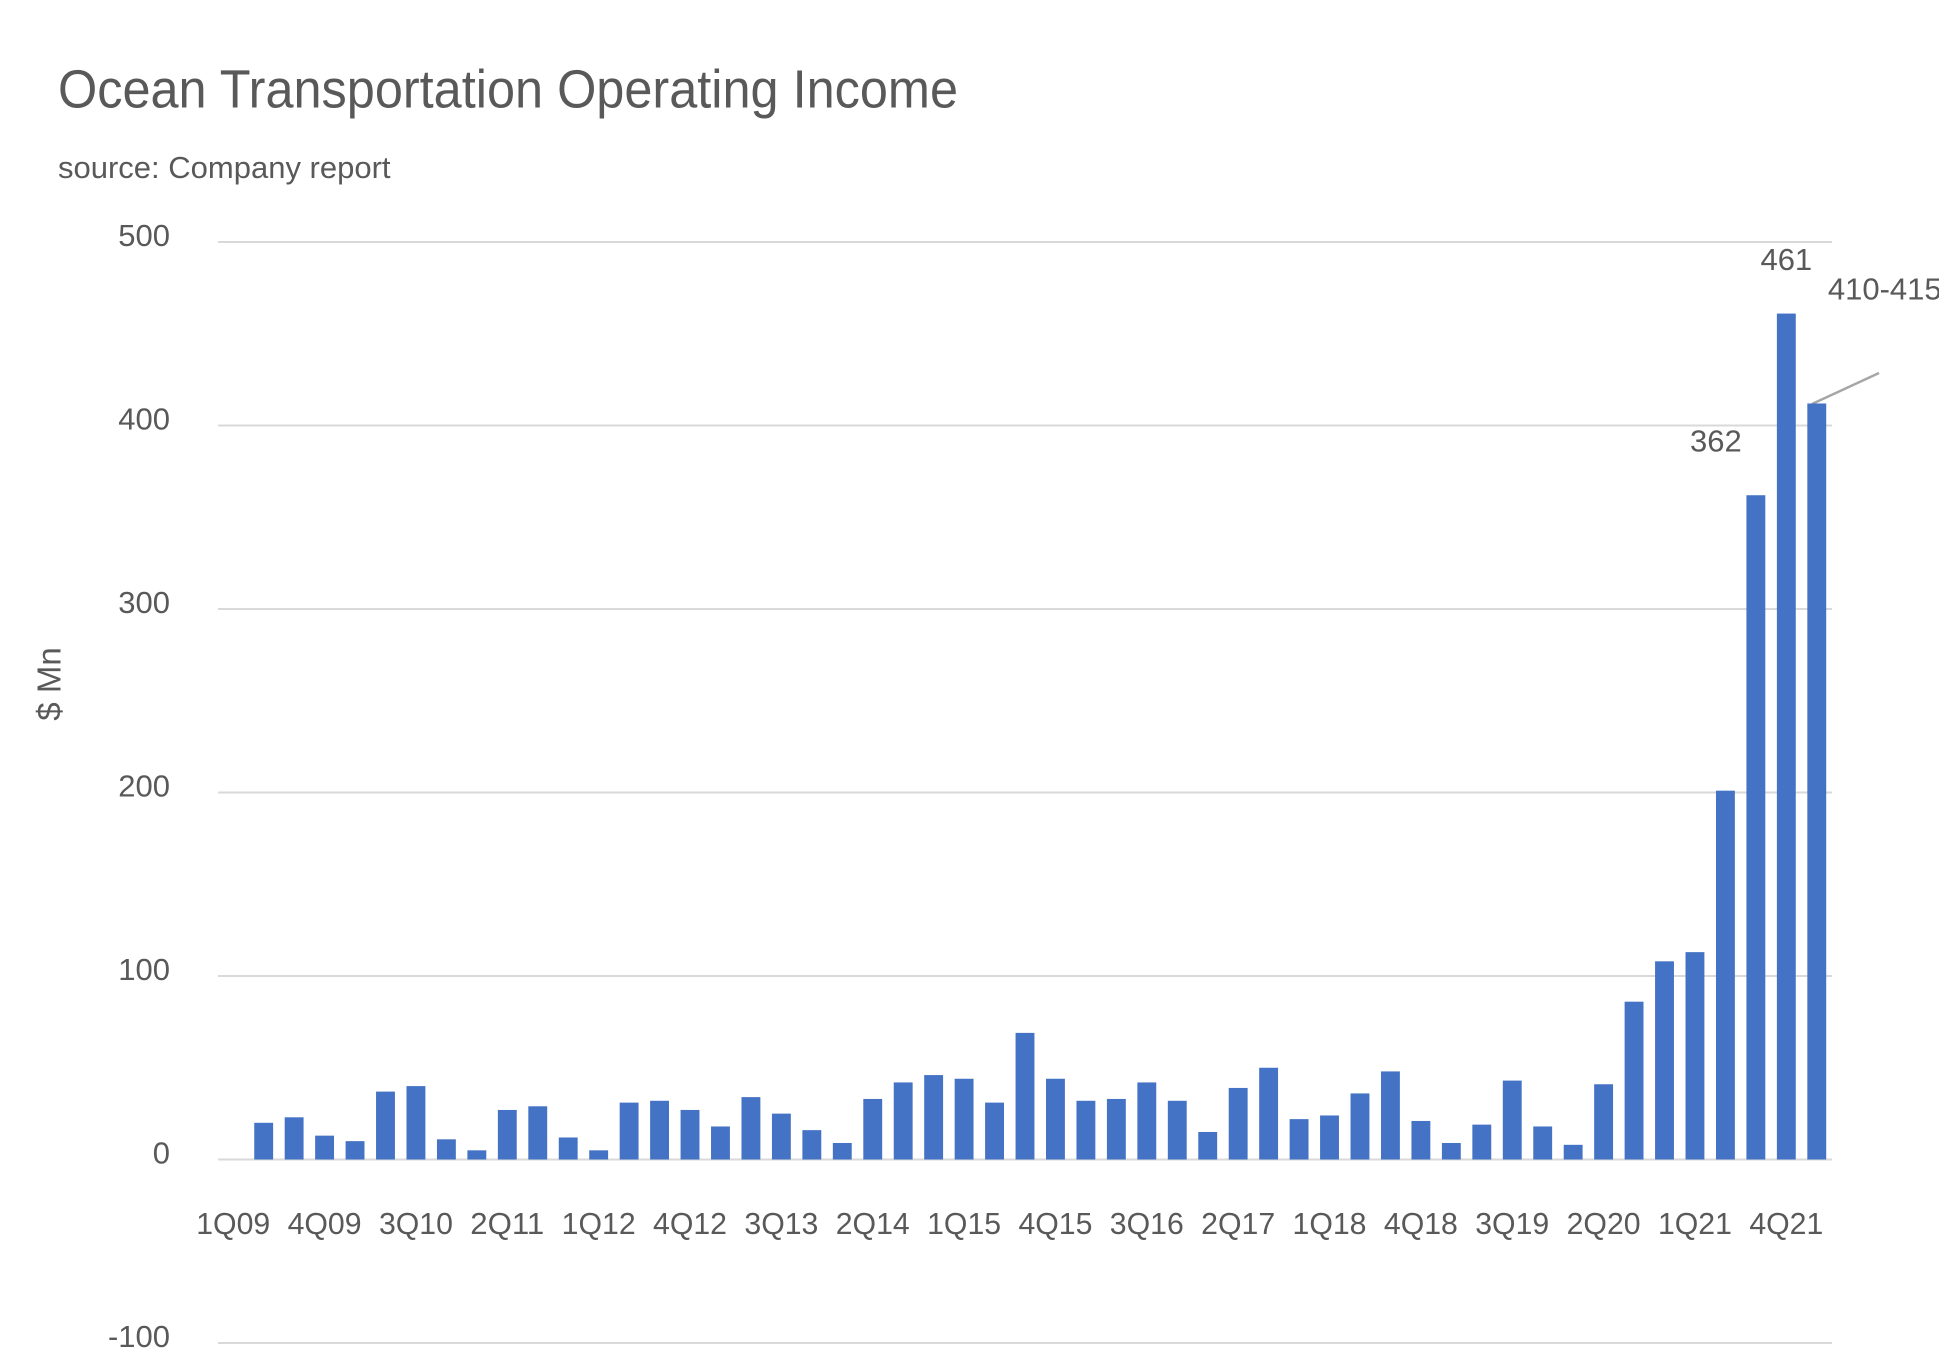 The height and width of the screenshot is (1369, 1939). Describe the element at coordinates (1330, 1223) in the screenshot. I see `x-tick-label: 1Q18` at that location.